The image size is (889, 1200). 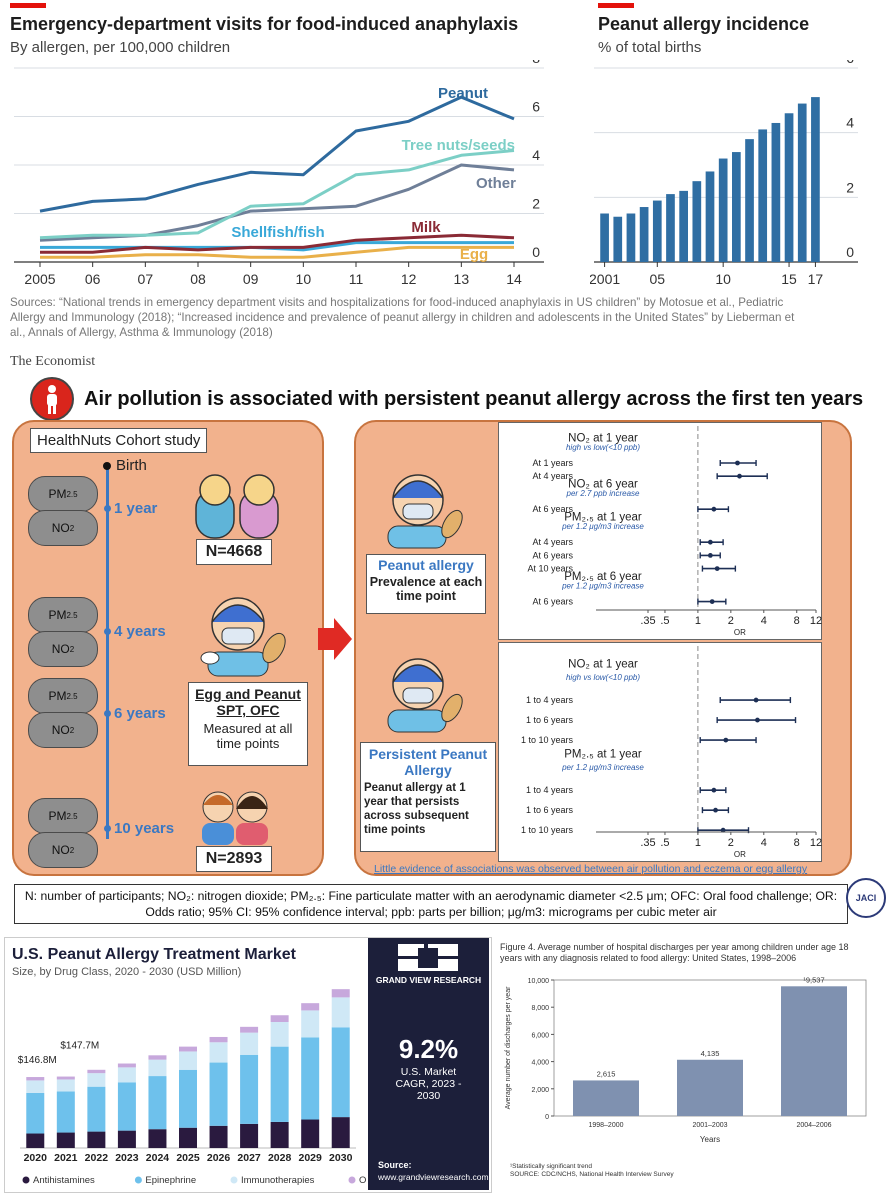 I want to click on x-tick-label: 10, so click(x=723, y=279).